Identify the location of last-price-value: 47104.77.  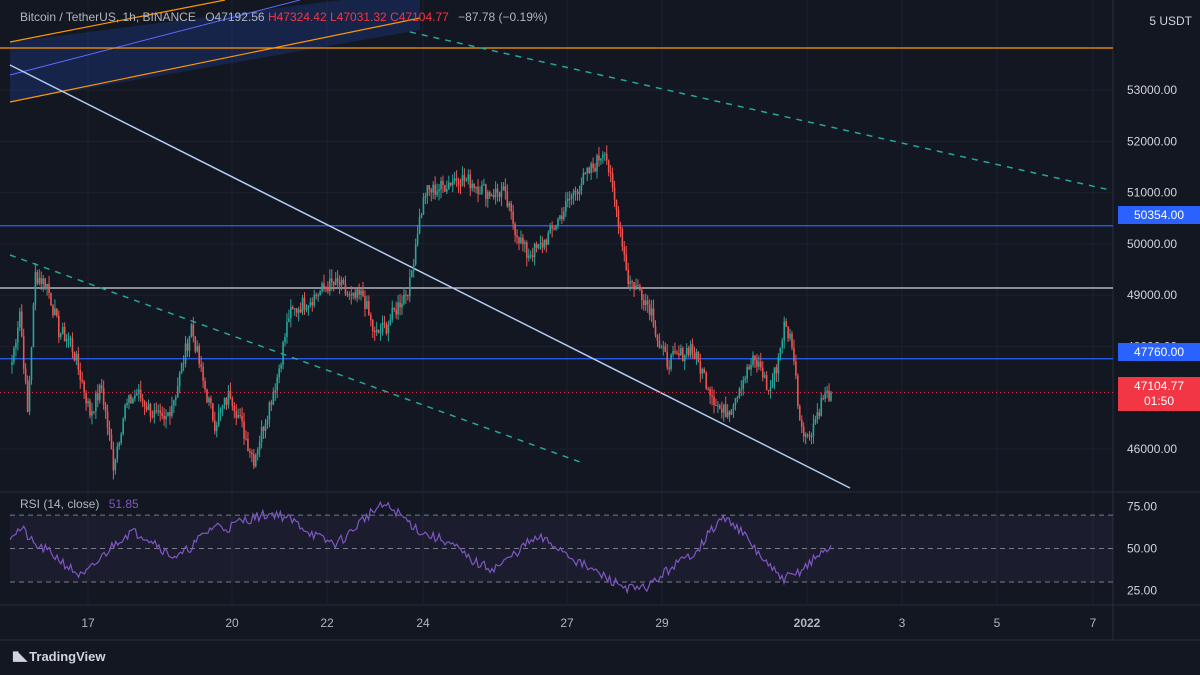
(1159, 386).